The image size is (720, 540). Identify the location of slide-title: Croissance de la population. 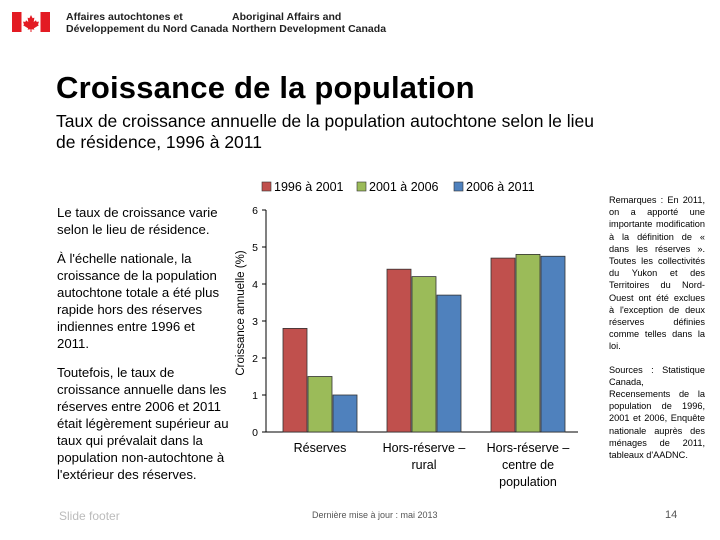
(265, 87).